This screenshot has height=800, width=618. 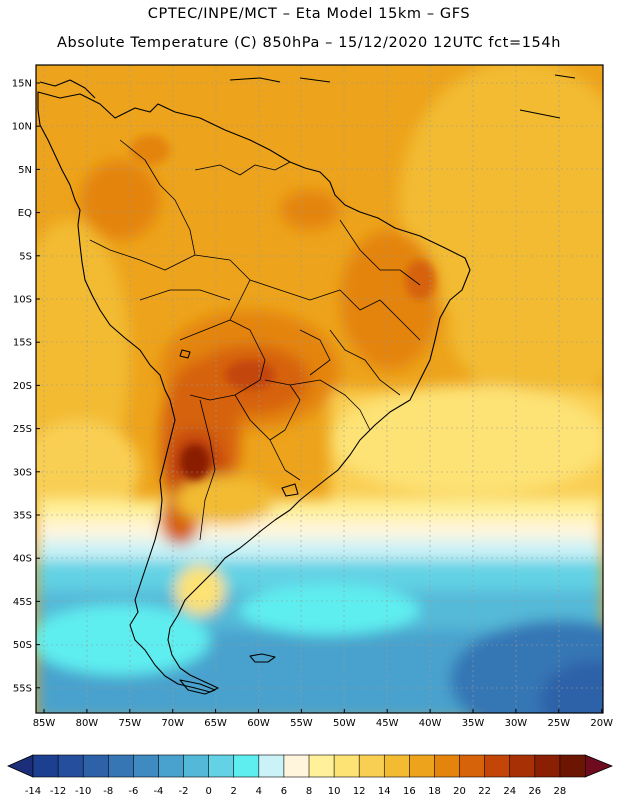 I want to click on lon-label: 25W, so click(x=558, y=723).